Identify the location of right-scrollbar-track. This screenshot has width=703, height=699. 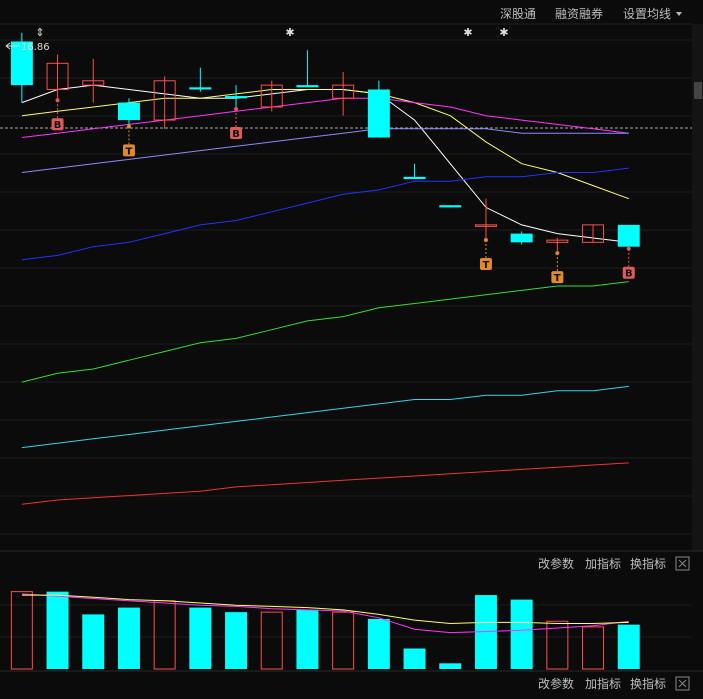
(697, 287).